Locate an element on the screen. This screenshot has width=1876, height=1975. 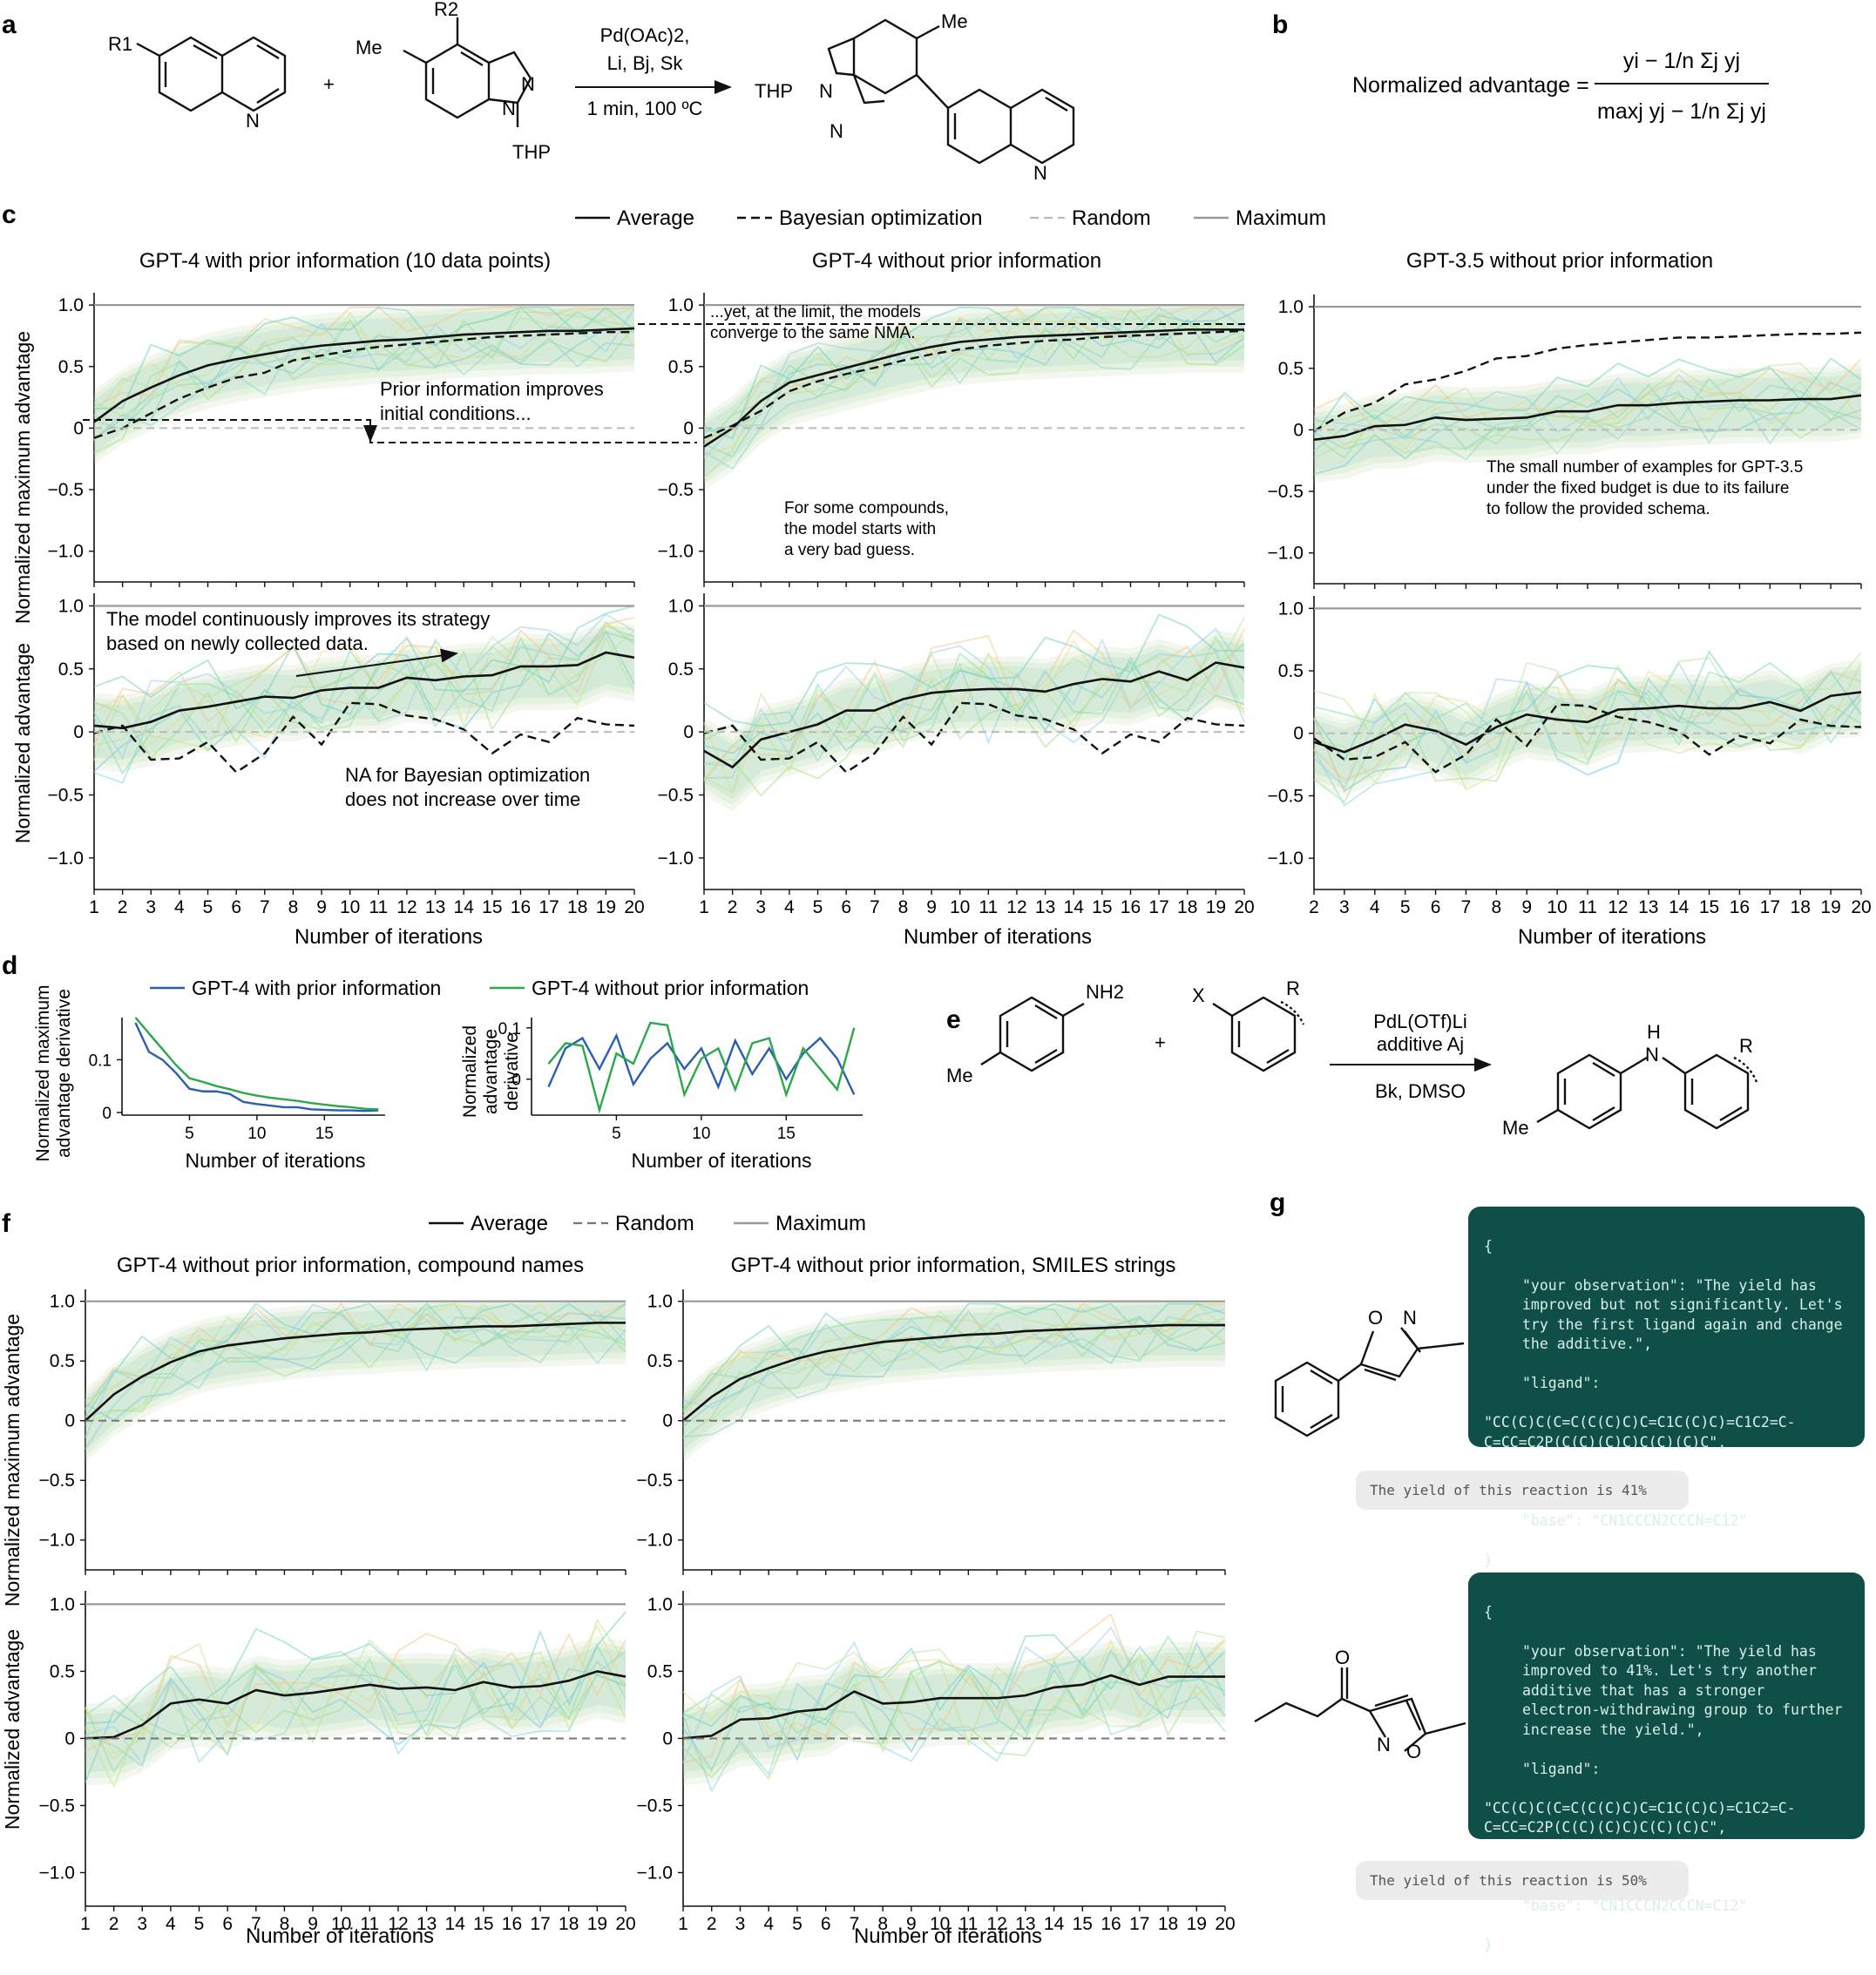
conditions-e-1: PdL(OTf)Li is located at coordinates (1420, 1021).